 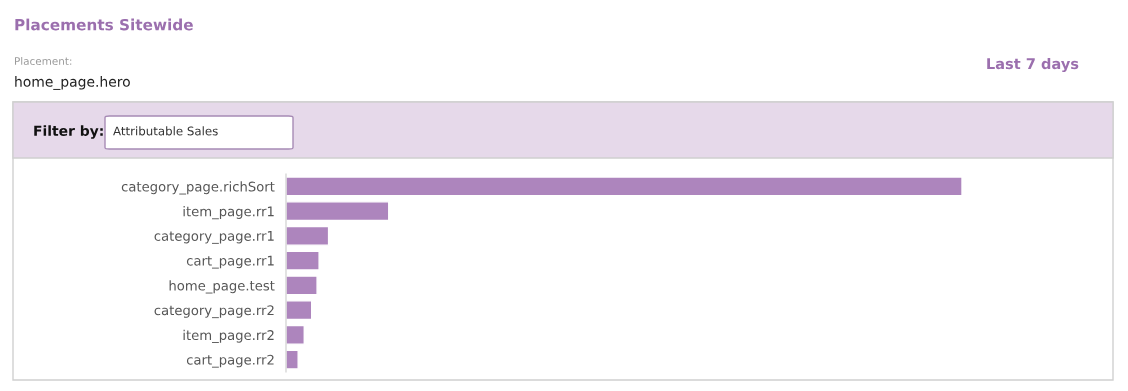 I want to click on y-tick-label: item_page.rr1, so click(x=228, y=213).